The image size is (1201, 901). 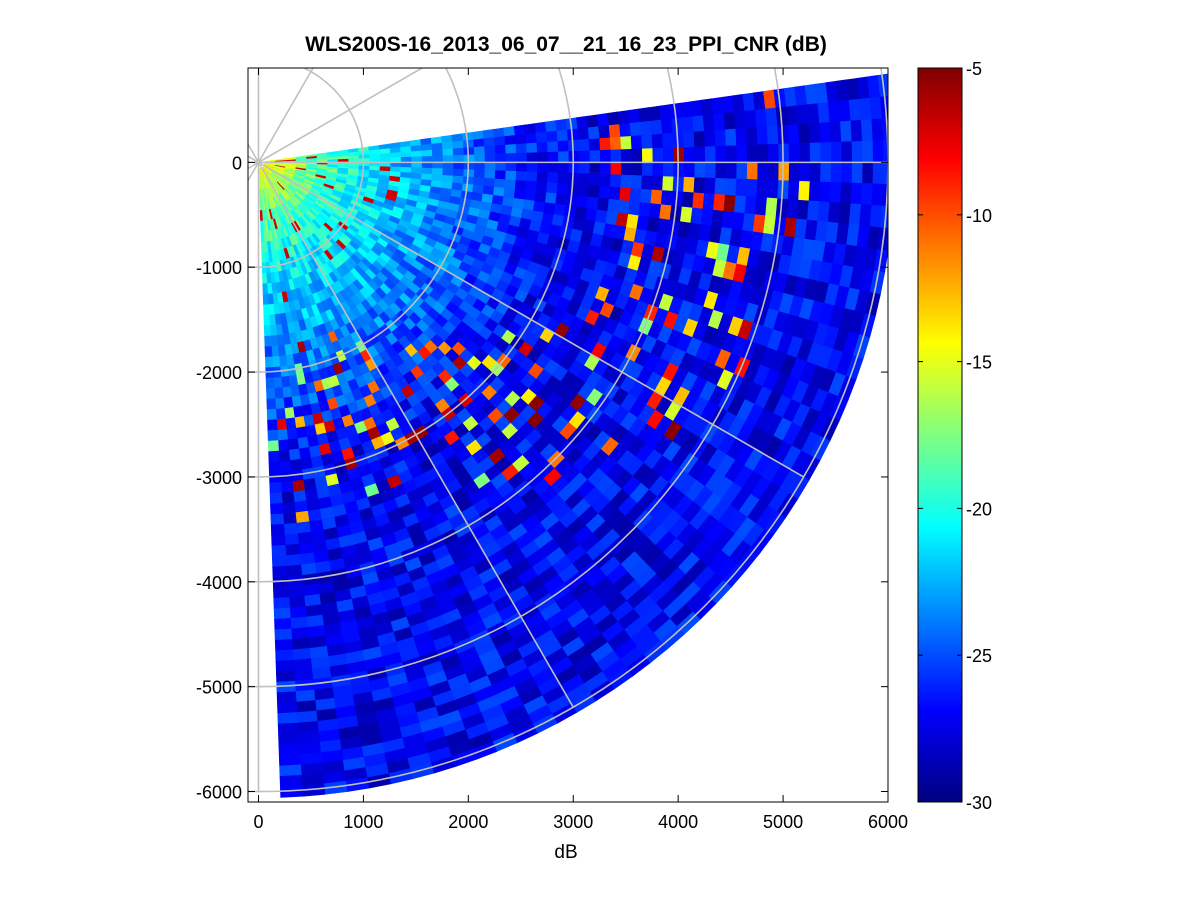 I want to click on colorbar-tick-label: -20, so click(x=979, y=509).